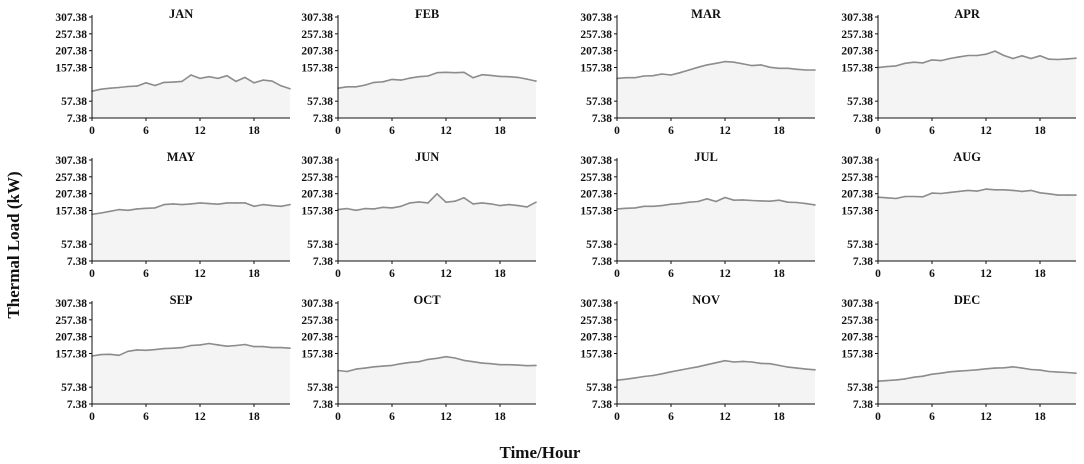 The image size is (1084, 464). Describe the element at coordinates (863, 119) in the screenshot. I see `y-tick-label: 7.38` at that location.